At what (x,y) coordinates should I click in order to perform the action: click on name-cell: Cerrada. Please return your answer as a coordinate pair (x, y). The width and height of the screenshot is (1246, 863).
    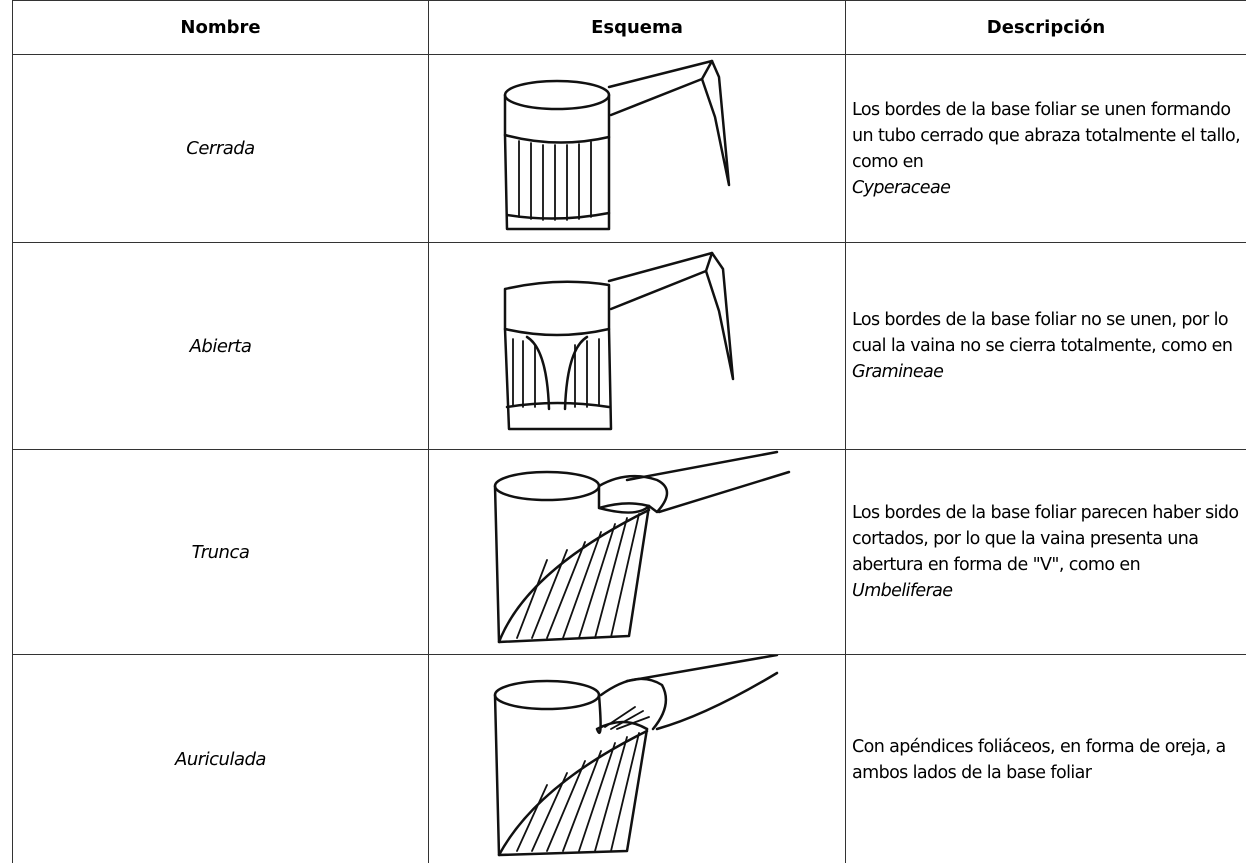
    Looking at the image, I should click on (220, 148).